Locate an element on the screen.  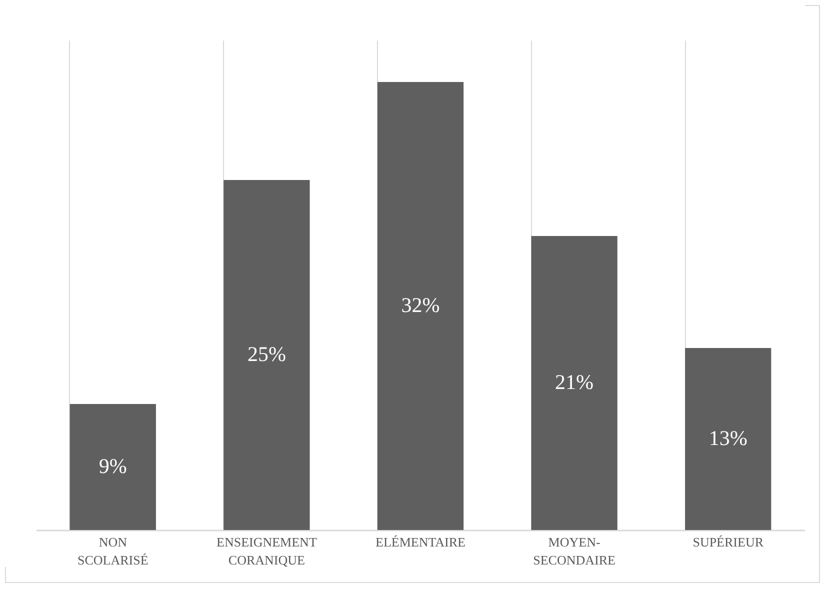
x-tick-label: NON SCOLARISÉ is located at coordinates (113, 551).